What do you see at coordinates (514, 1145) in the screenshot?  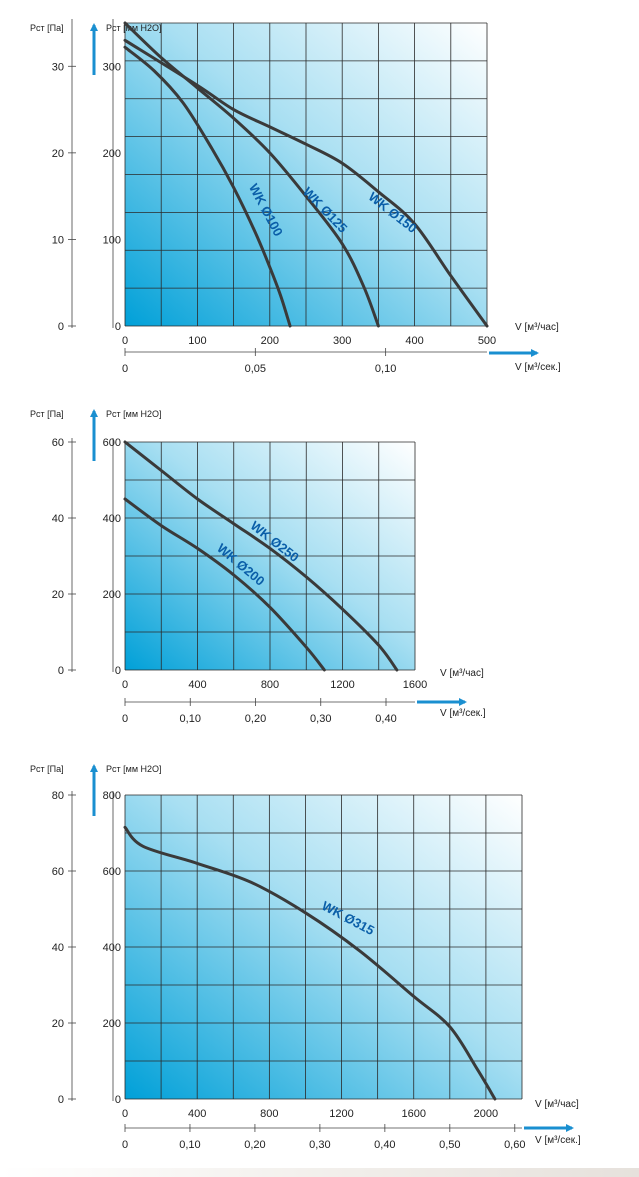 I see `x2-tick-label: 0,60` at bounding box center [514, 1145].